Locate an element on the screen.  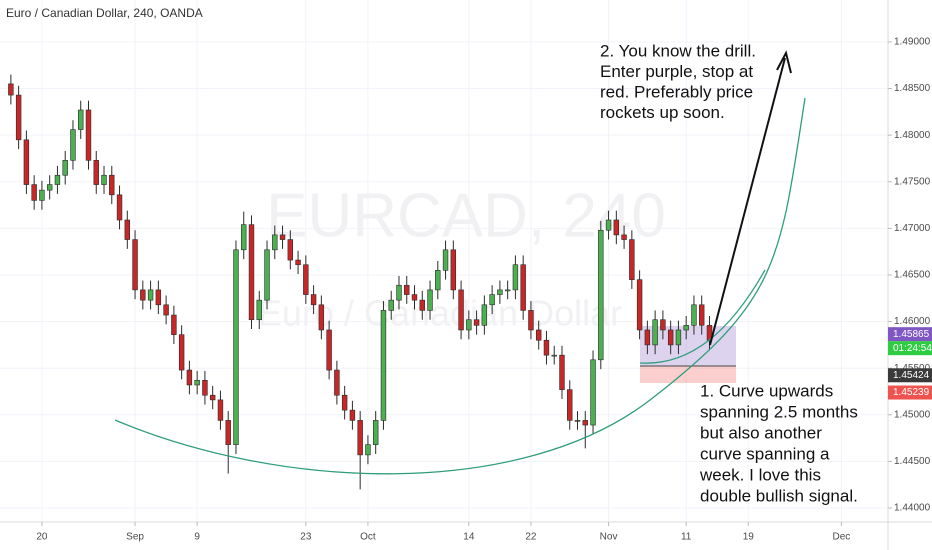
price-tags: 1.45865 01:24:54 1.45424 1.45239 is located at coordinates (910, 363).